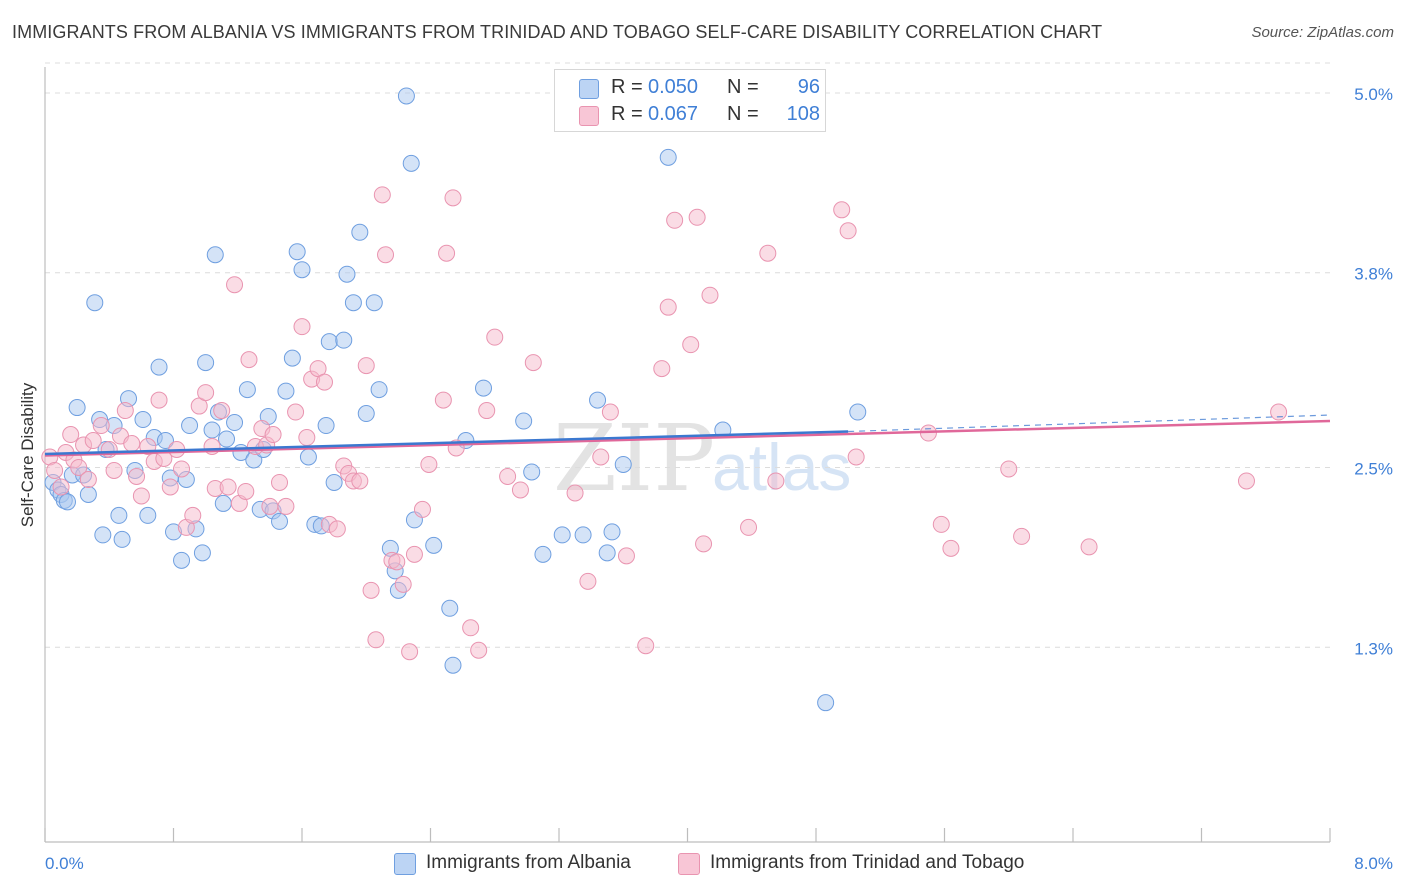 This screenshot has width=1406, height=892. I want to click on y-tick-label: 3.8%, so click(1373, 274).